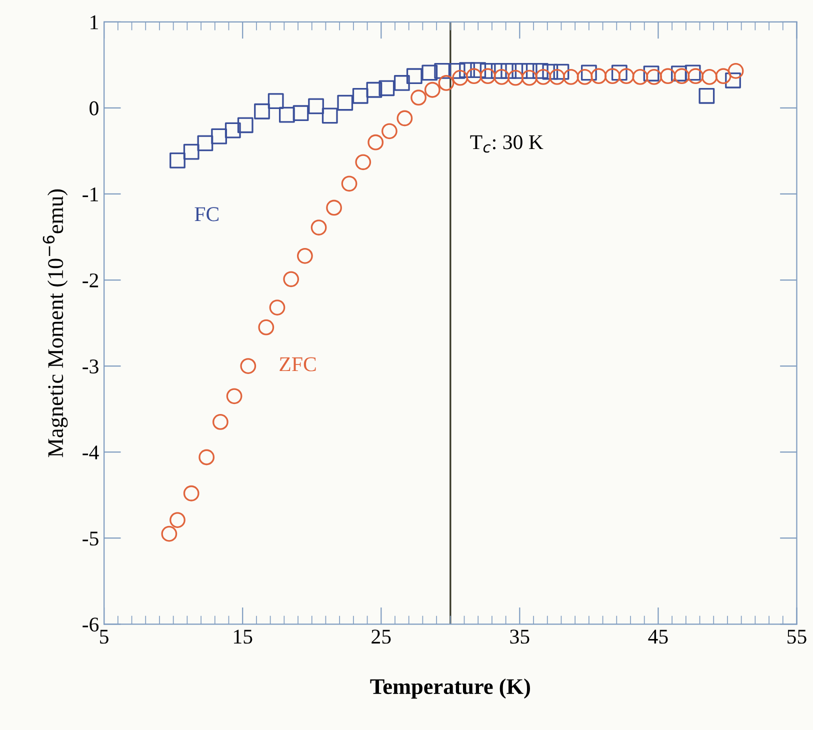 The image size is (813, 730). What do you see at coordinates (243, 637) in the screenshot?
I see `x-tick-label: 15` at bounding box center [243, 637].